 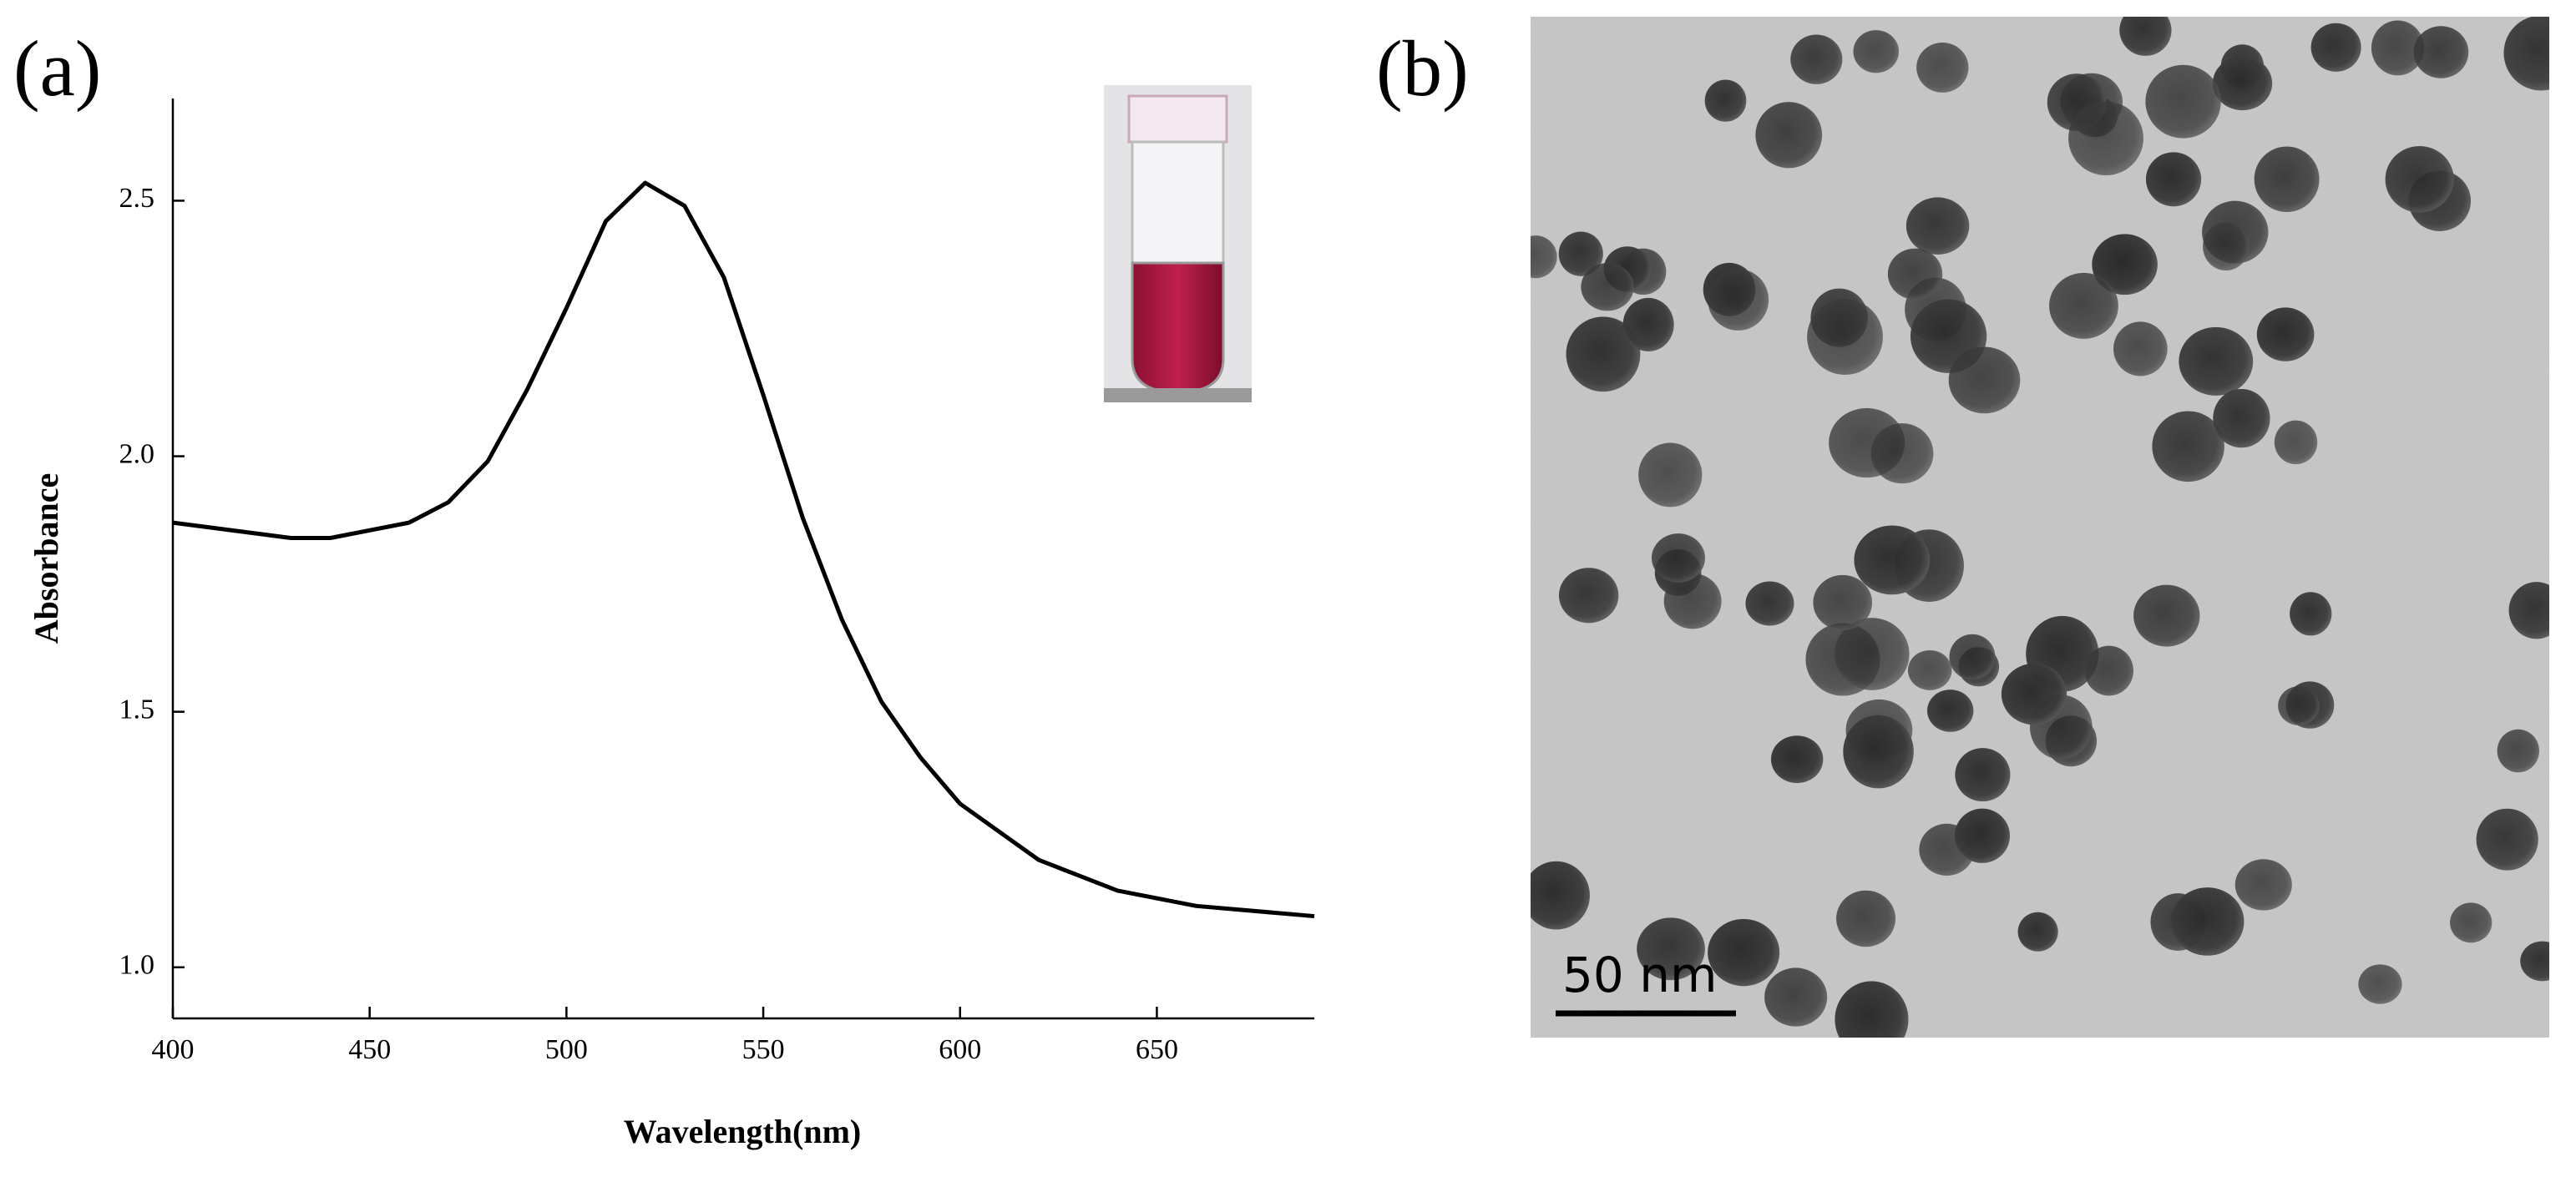 I want to click on x-tick-label: 400, so click(x=173, y=1049).